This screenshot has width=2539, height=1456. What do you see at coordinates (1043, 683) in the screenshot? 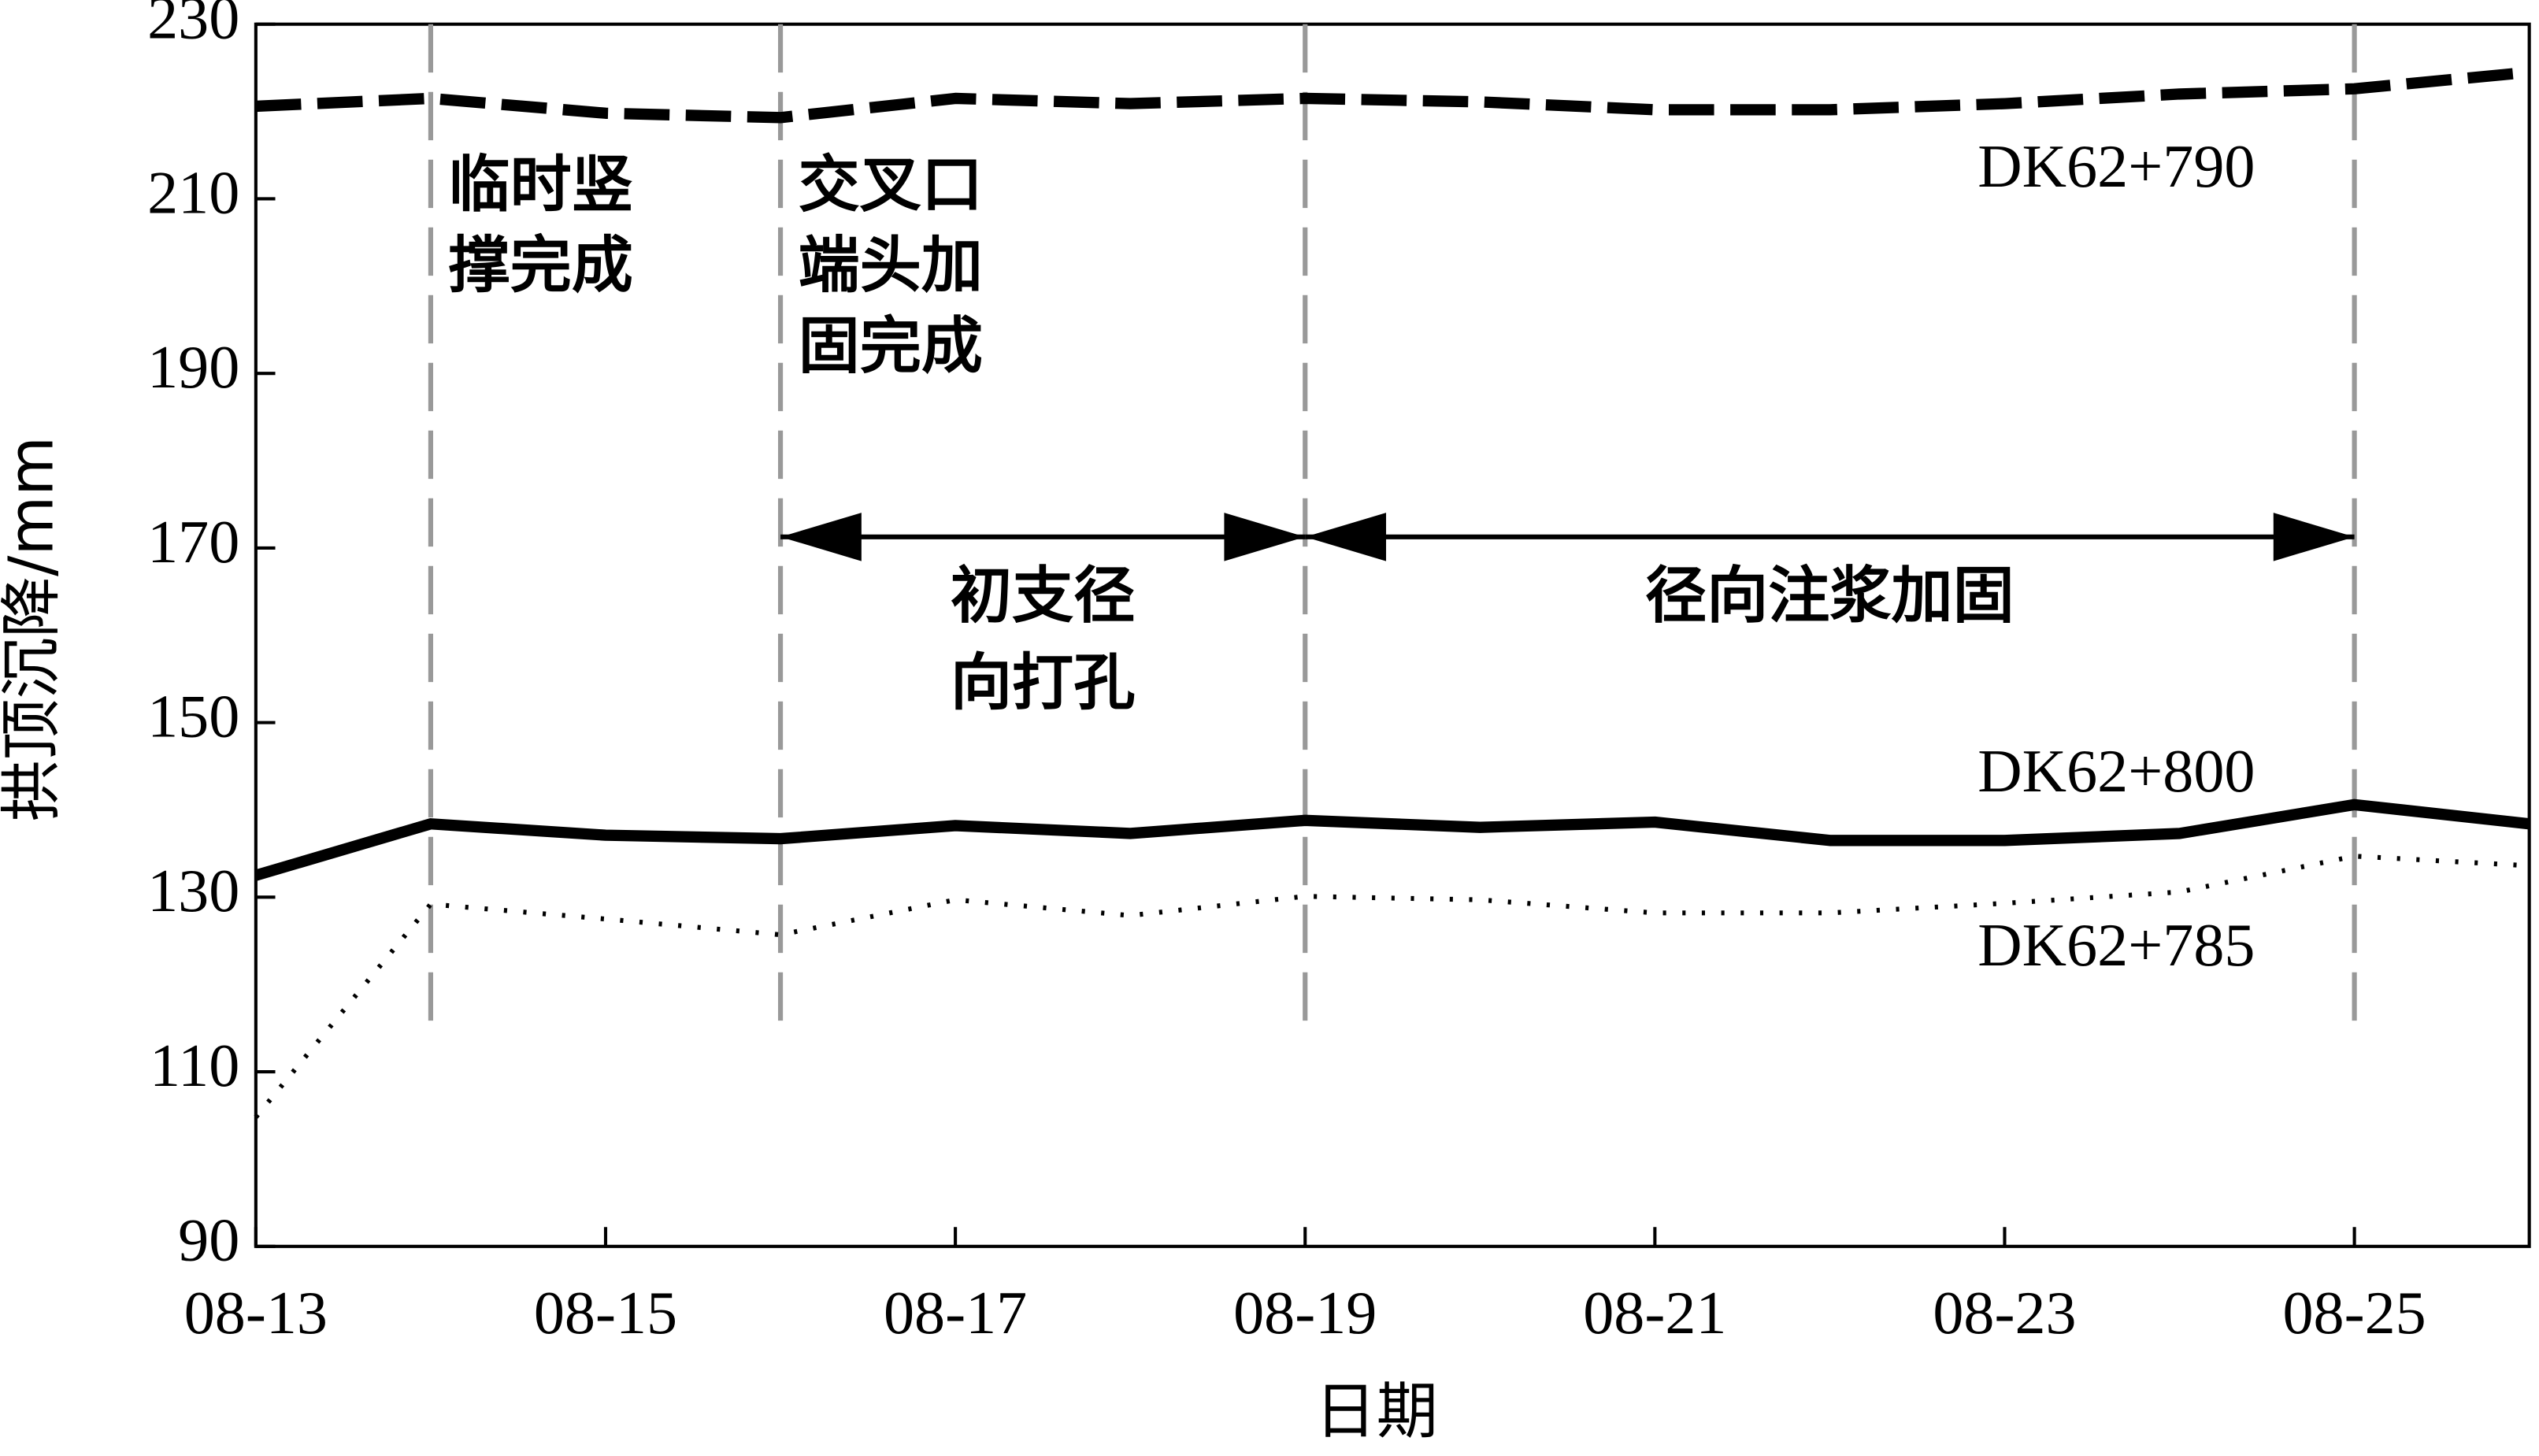
I see `phase-label: 向打孔` at bounding box center [1043, 683].